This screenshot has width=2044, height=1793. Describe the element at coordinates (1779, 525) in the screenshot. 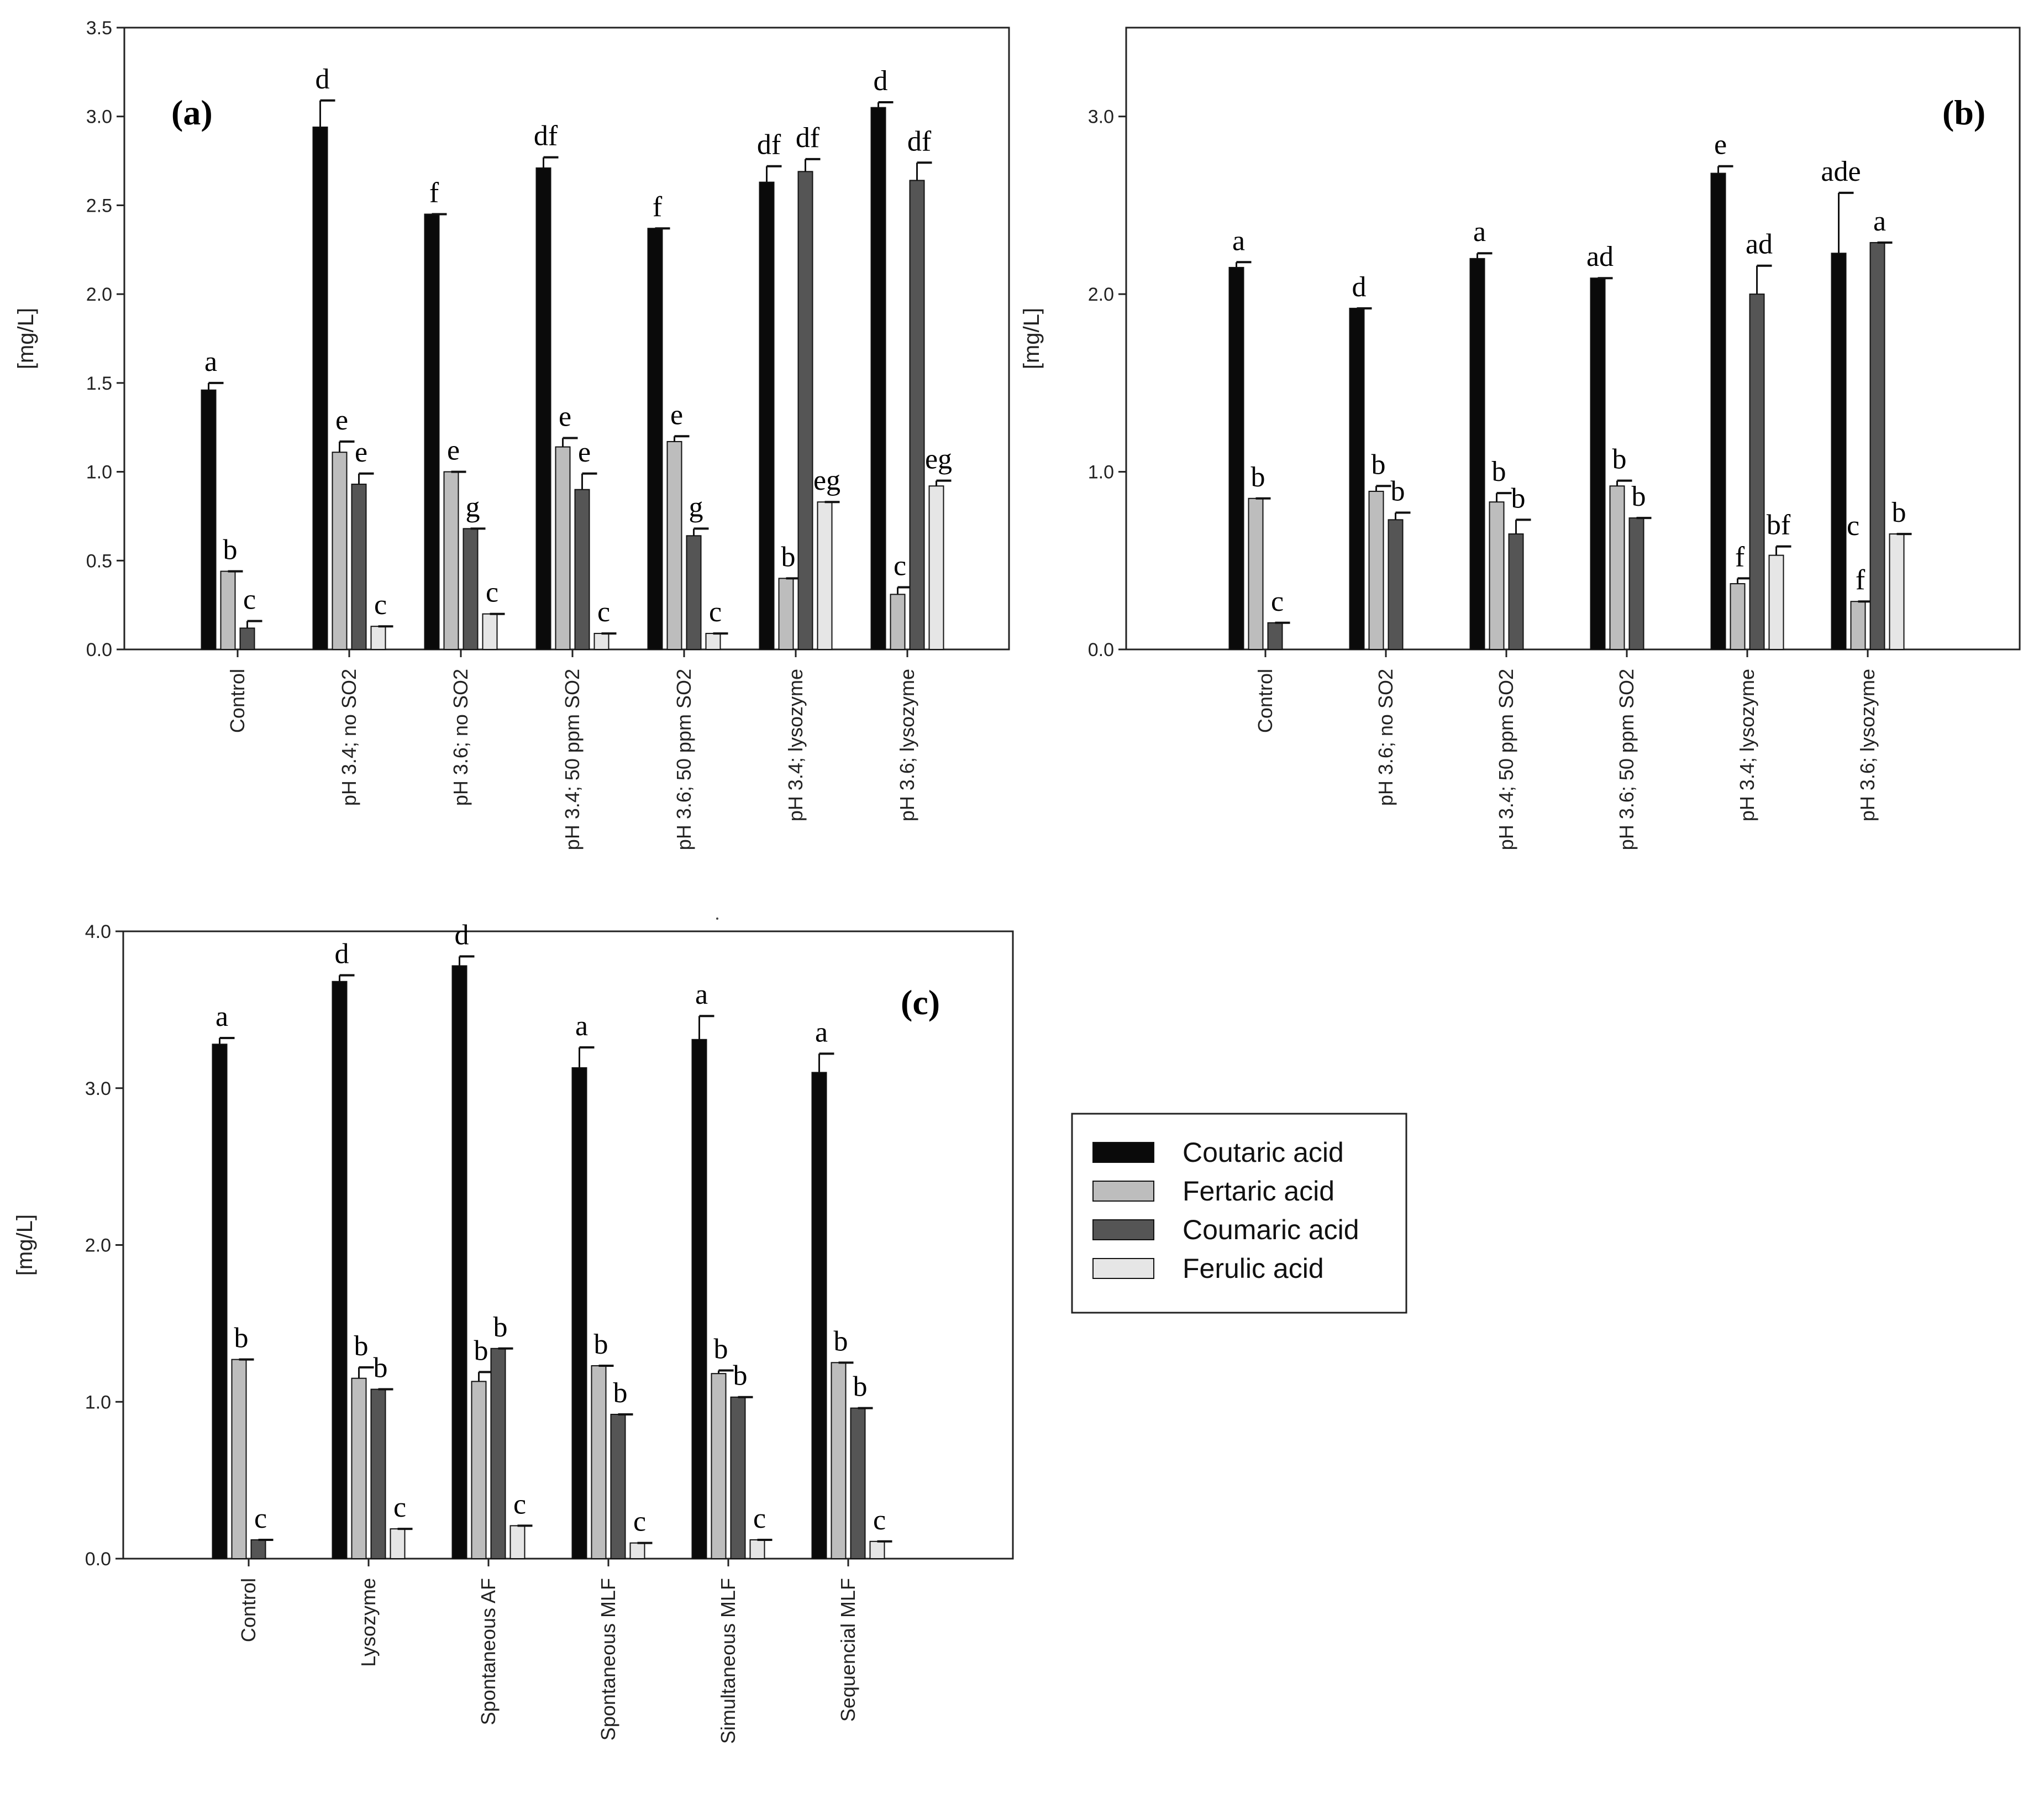

I see `significance-label: bf` at that location.